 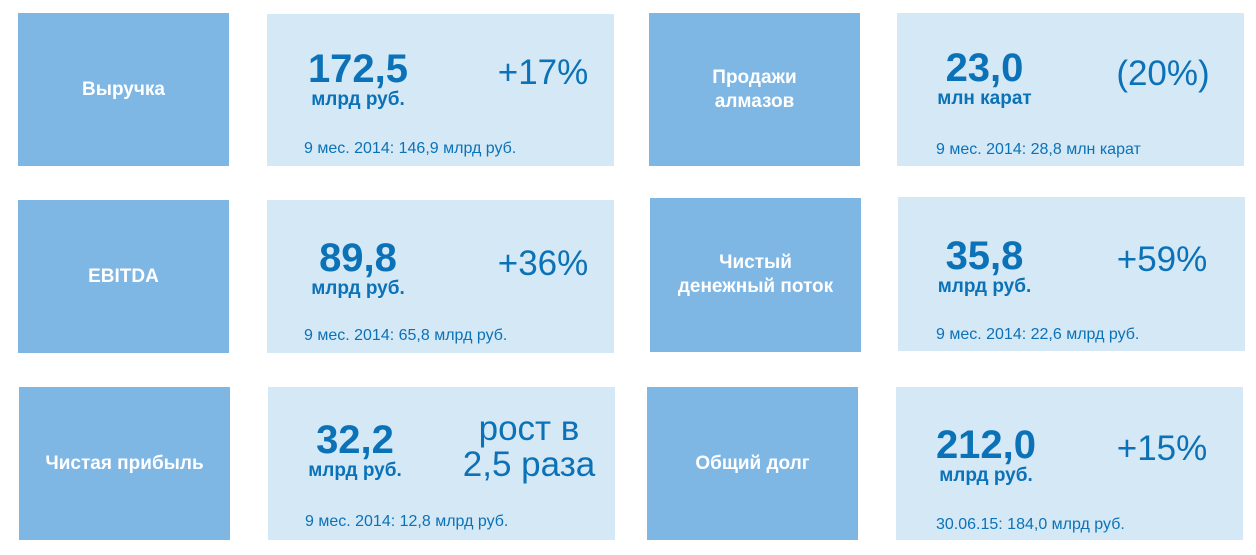 I want to click on metric-label-ebitda: EBITDA, so click(x=123, y=276).